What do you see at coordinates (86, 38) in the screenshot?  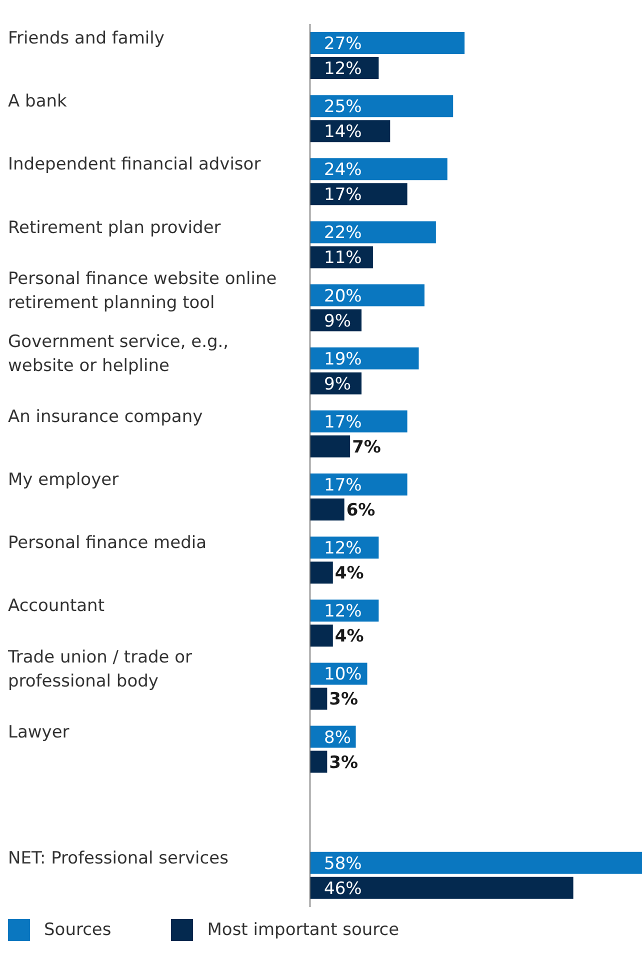 I see `y-tick-label: Friends and family` at bounding box center [86, 38].